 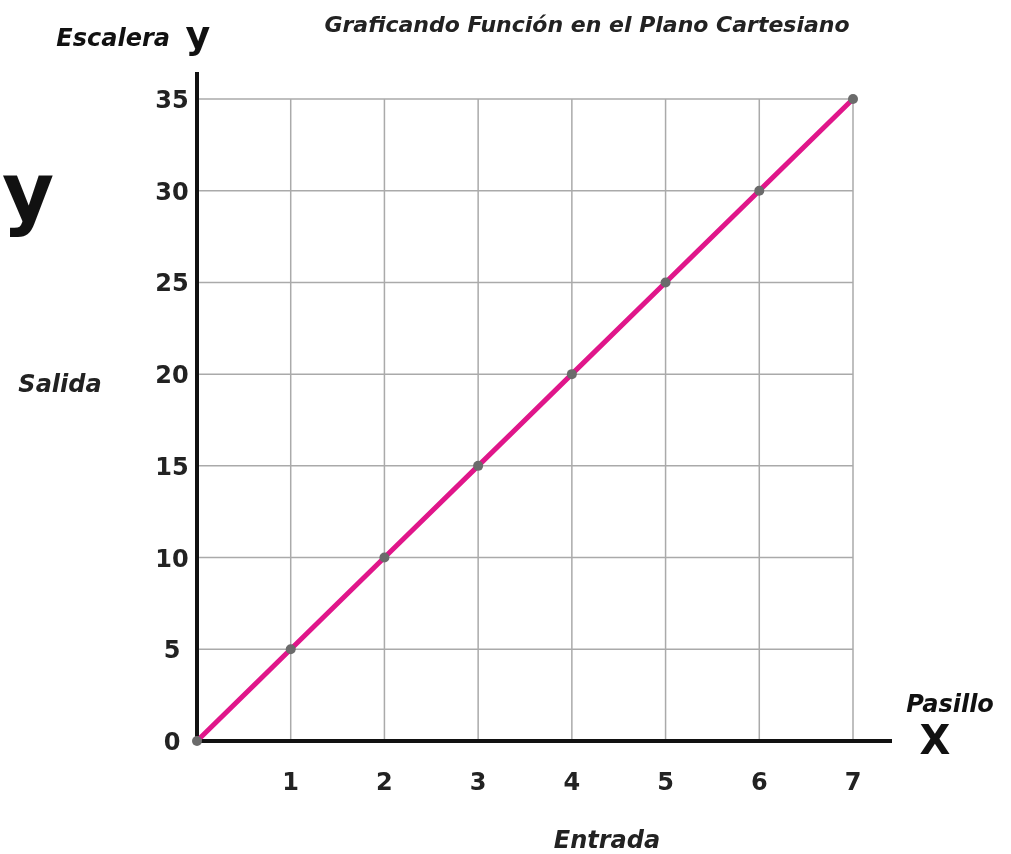 What do you see at coordinates (172, 283) in the screenshot?
I see `y-tick-label: 25` at bounding box center [172, 283].